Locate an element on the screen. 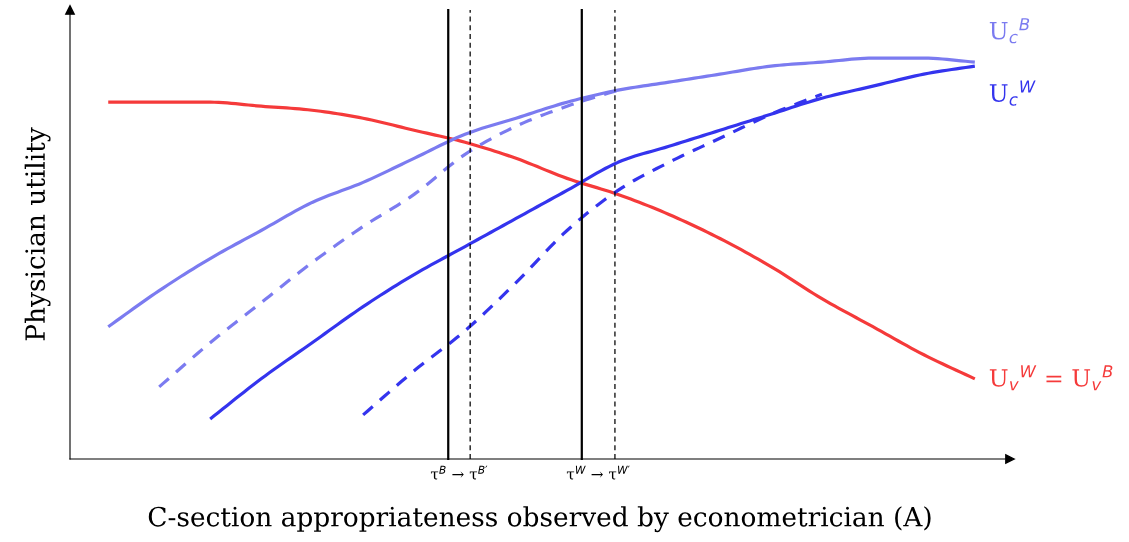  series-label: U$_{c}$$^{B}$ is located at coordinates (1009, 31).